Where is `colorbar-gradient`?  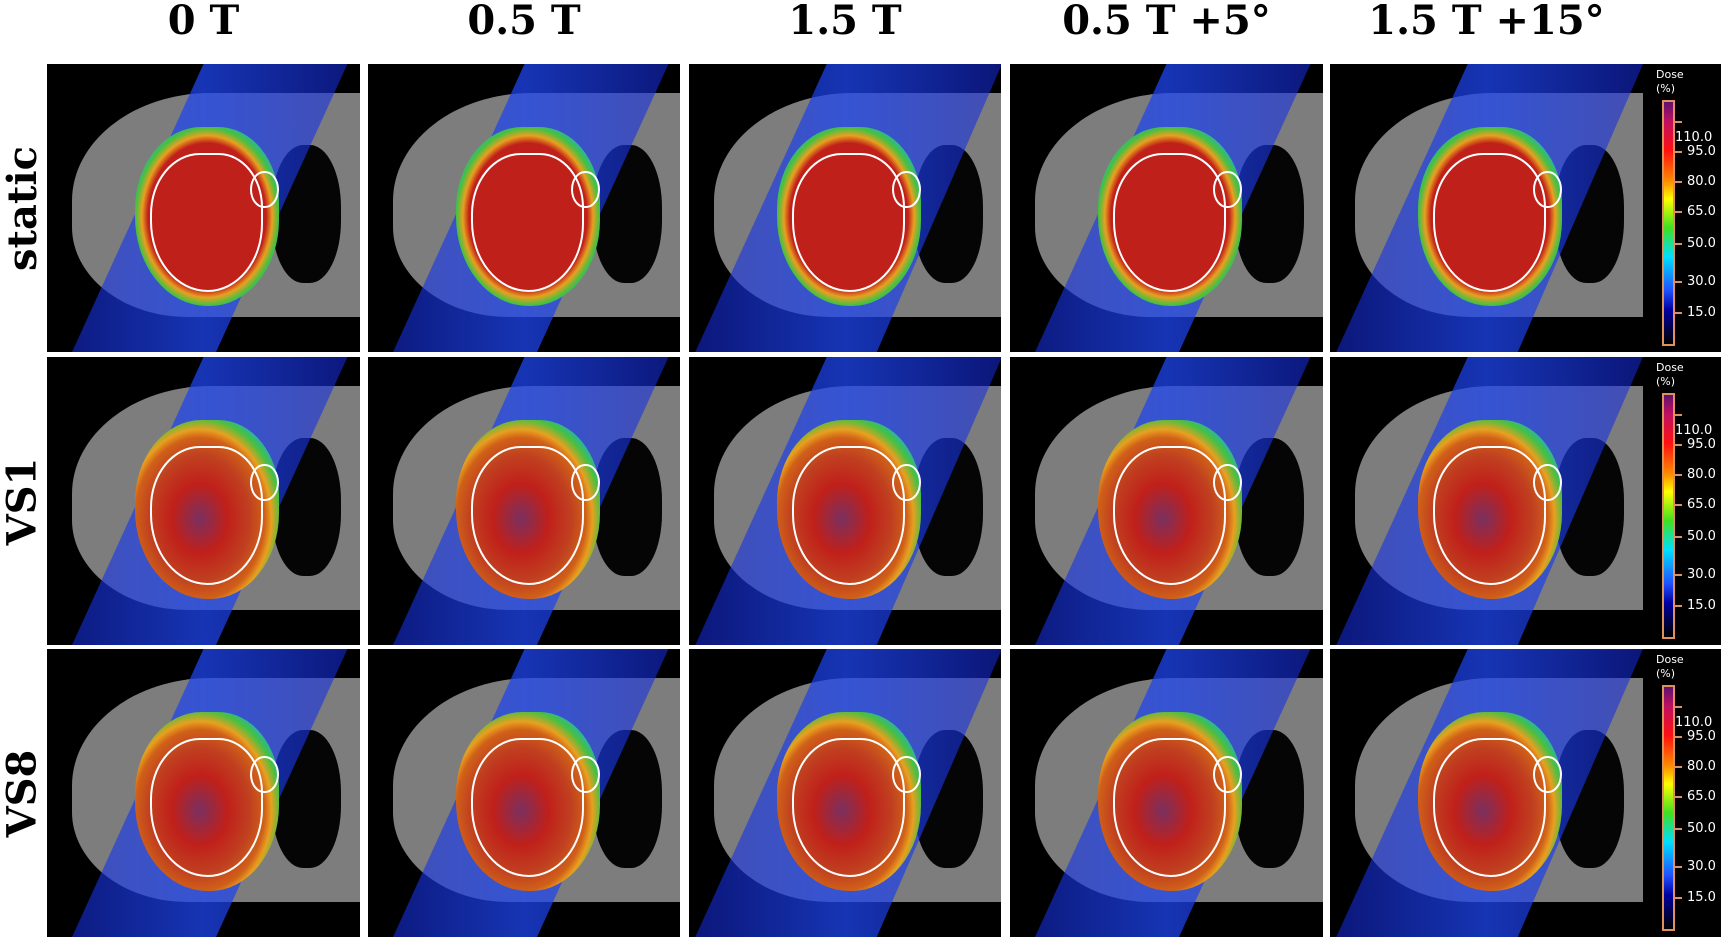
colorbar-gradient is located at coordinates (1668, 223).